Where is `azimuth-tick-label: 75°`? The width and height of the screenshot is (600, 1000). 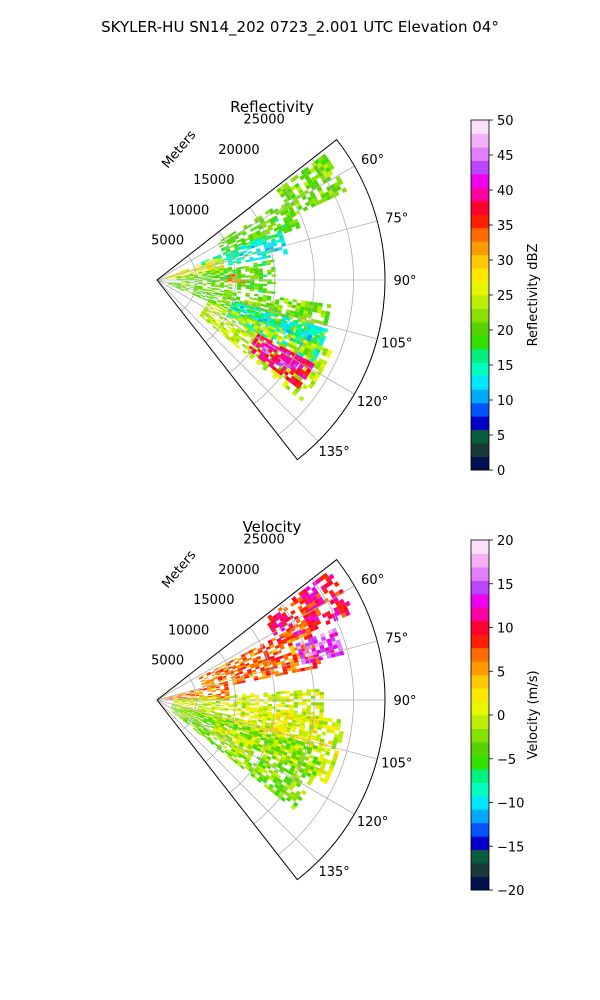
azimuth-tick-label: 75° is located at coordinates (396, 638).